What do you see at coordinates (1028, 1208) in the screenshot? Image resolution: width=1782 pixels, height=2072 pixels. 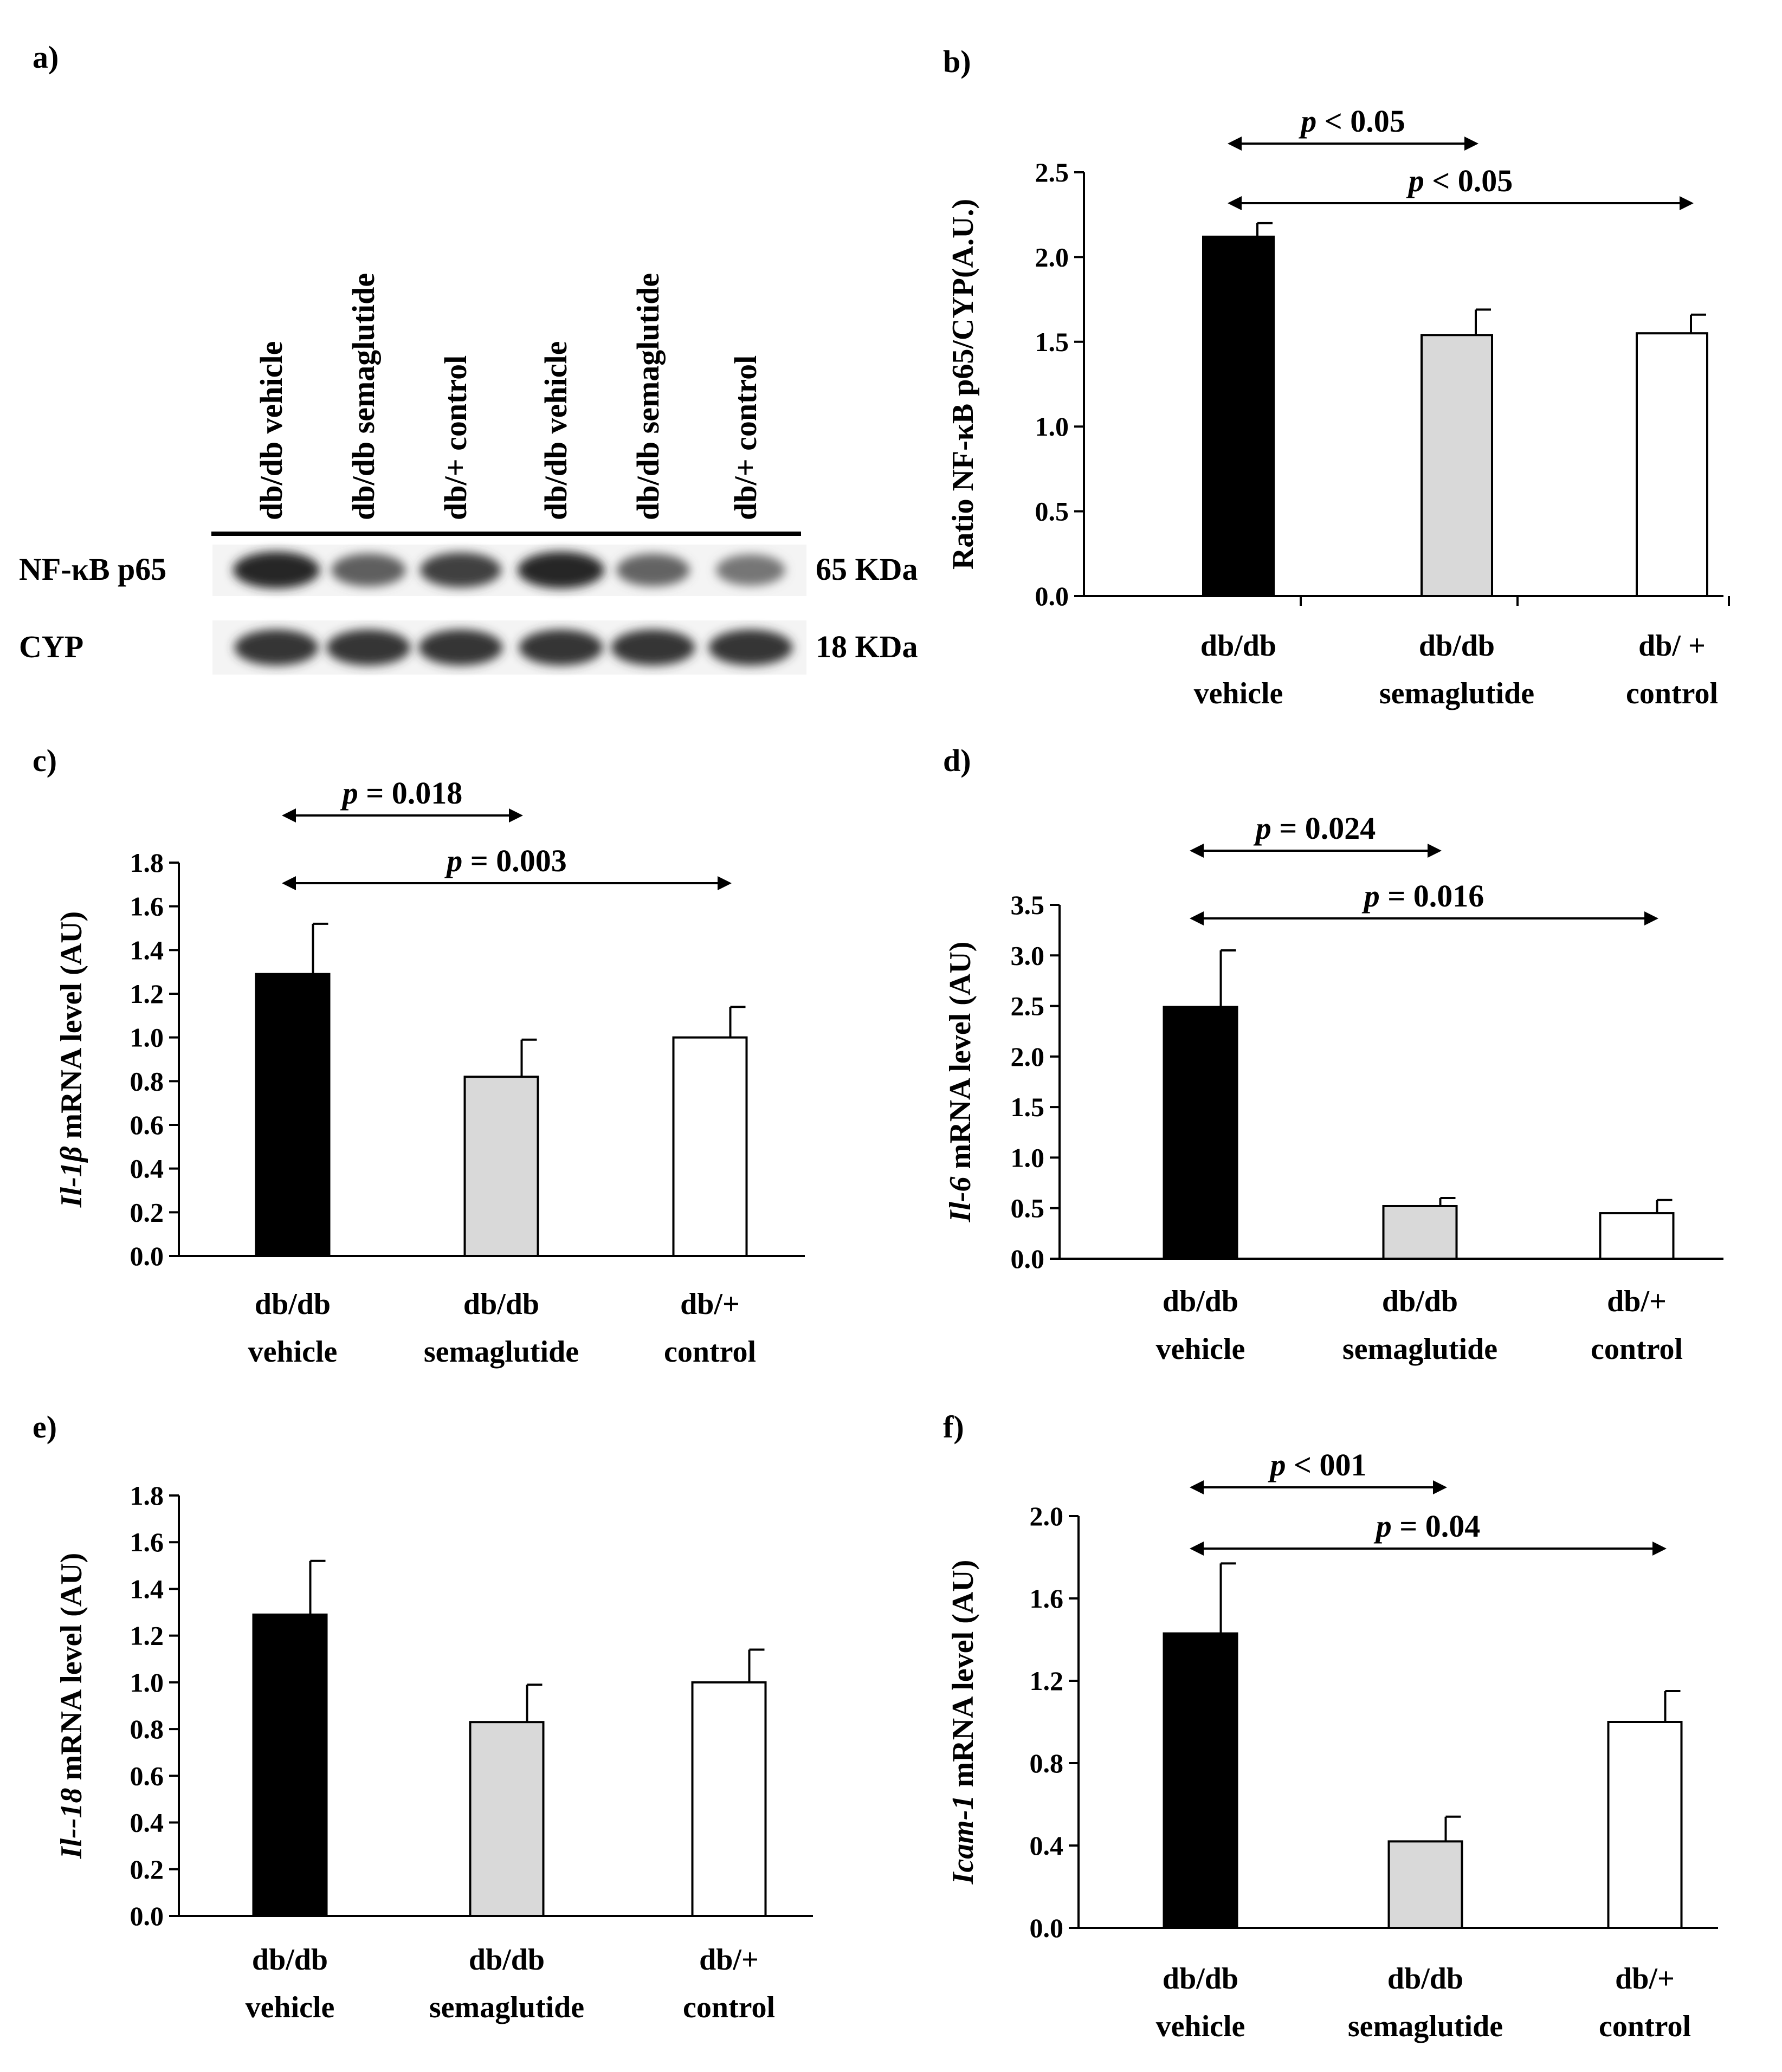 I see `y-tick-label: 0.5` at bounding box center [1028, 1208].